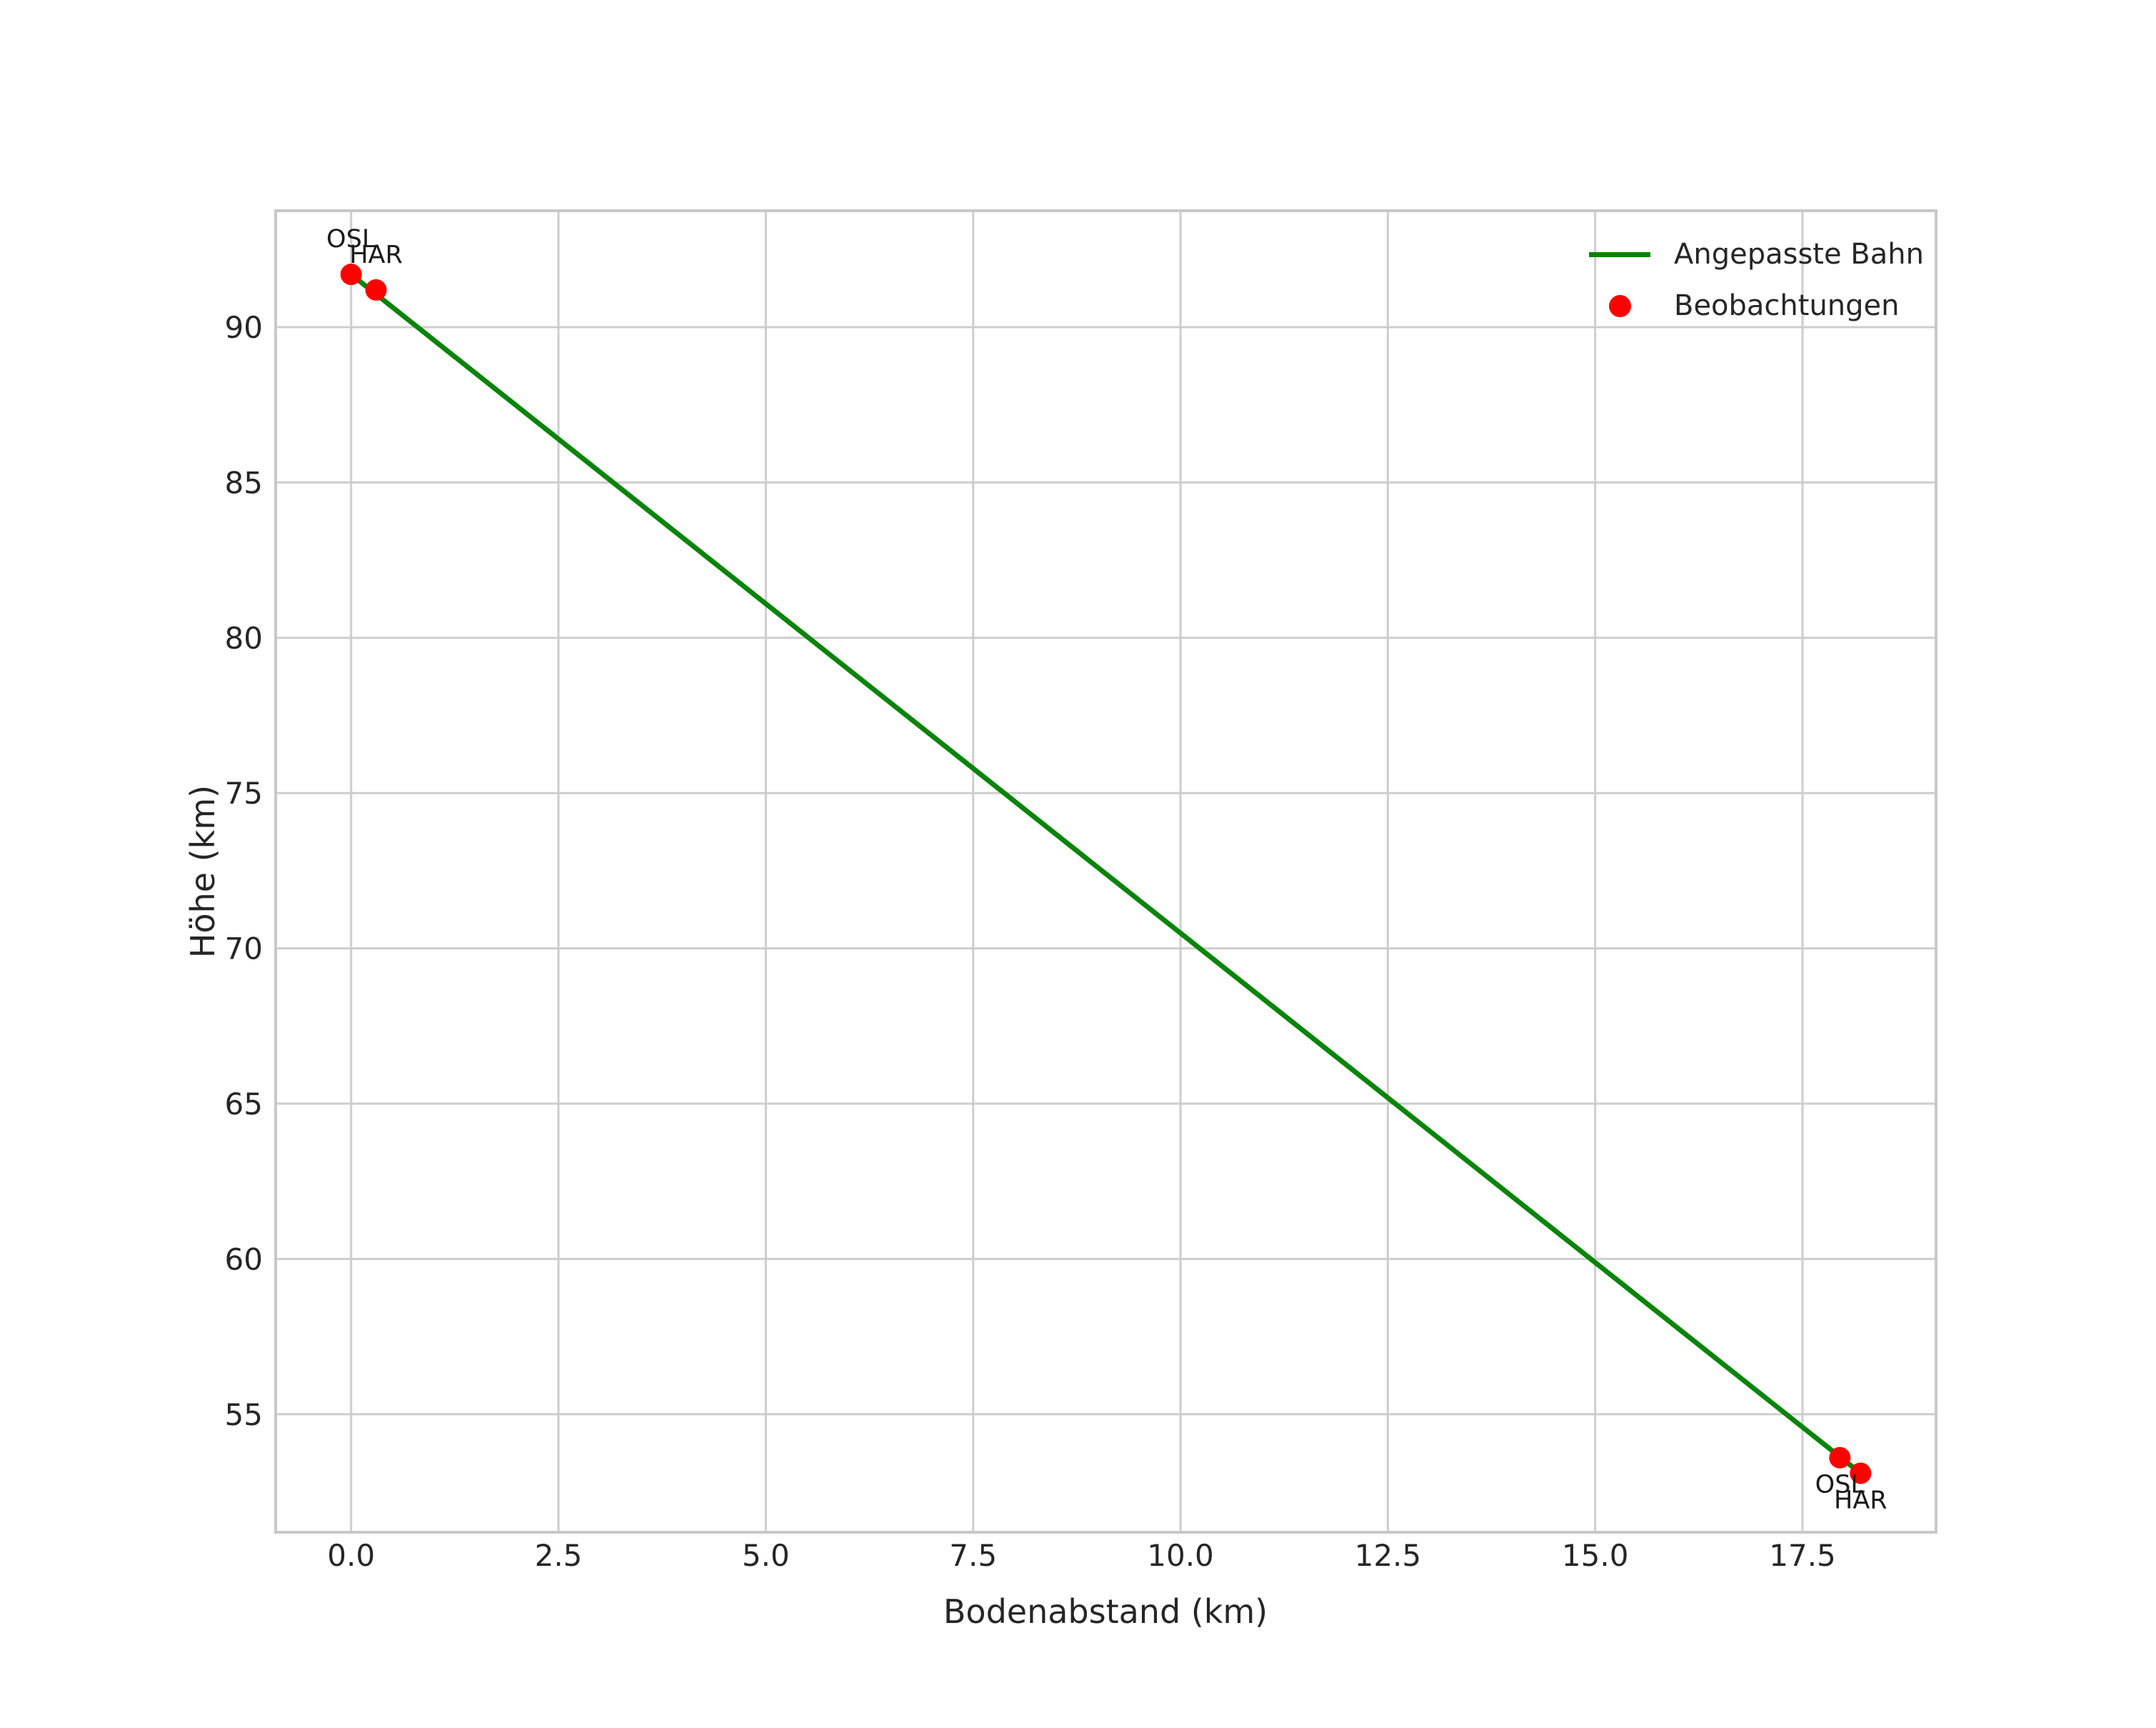 Image resolution: width=2156 pixels, height=1728 pixels. I want to click on x-tick-label: 12.5, so click(1389, 1555).